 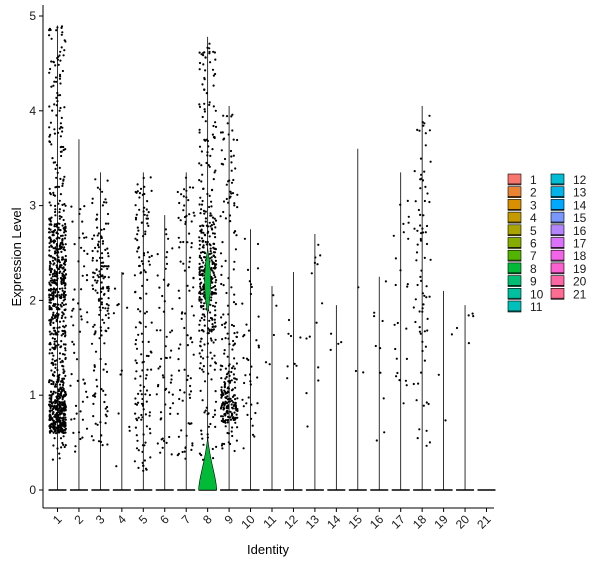 I want to click on x-tick-label: 14, so click(x=334, y=522).